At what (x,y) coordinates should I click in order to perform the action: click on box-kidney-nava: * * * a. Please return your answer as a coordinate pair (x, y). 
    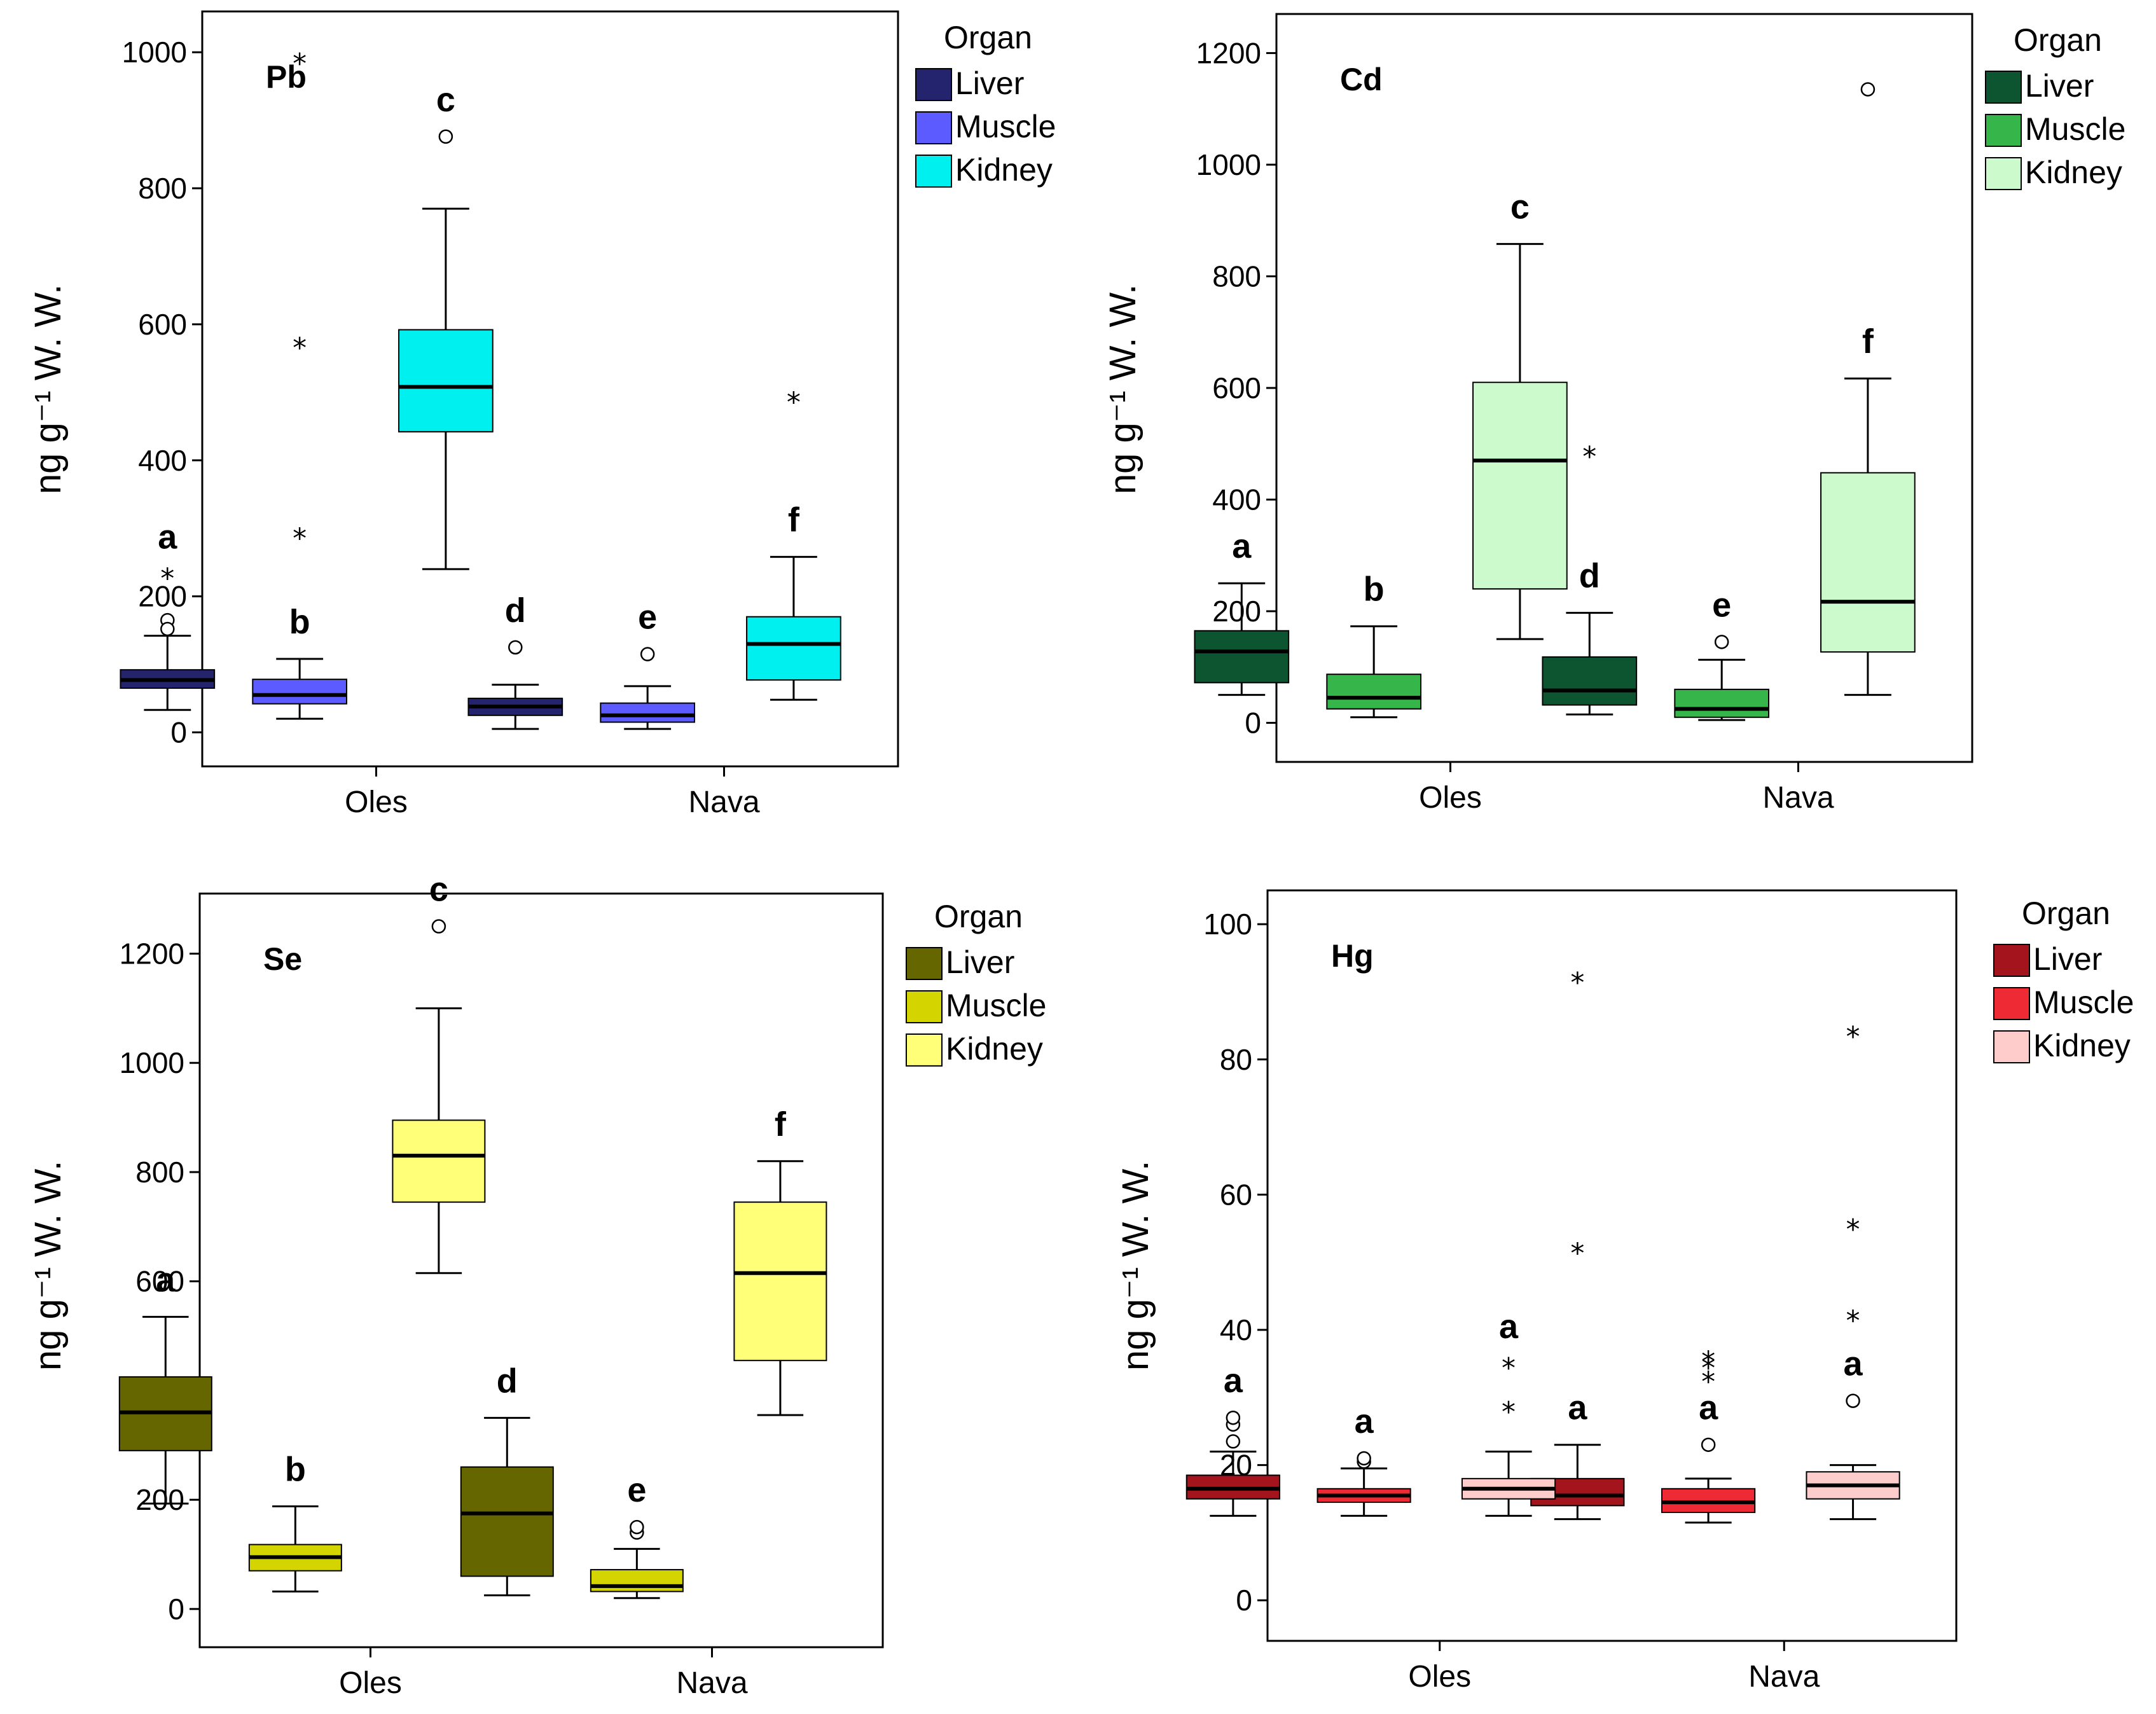
    Looking at the image, I should click on (1853, 1271).